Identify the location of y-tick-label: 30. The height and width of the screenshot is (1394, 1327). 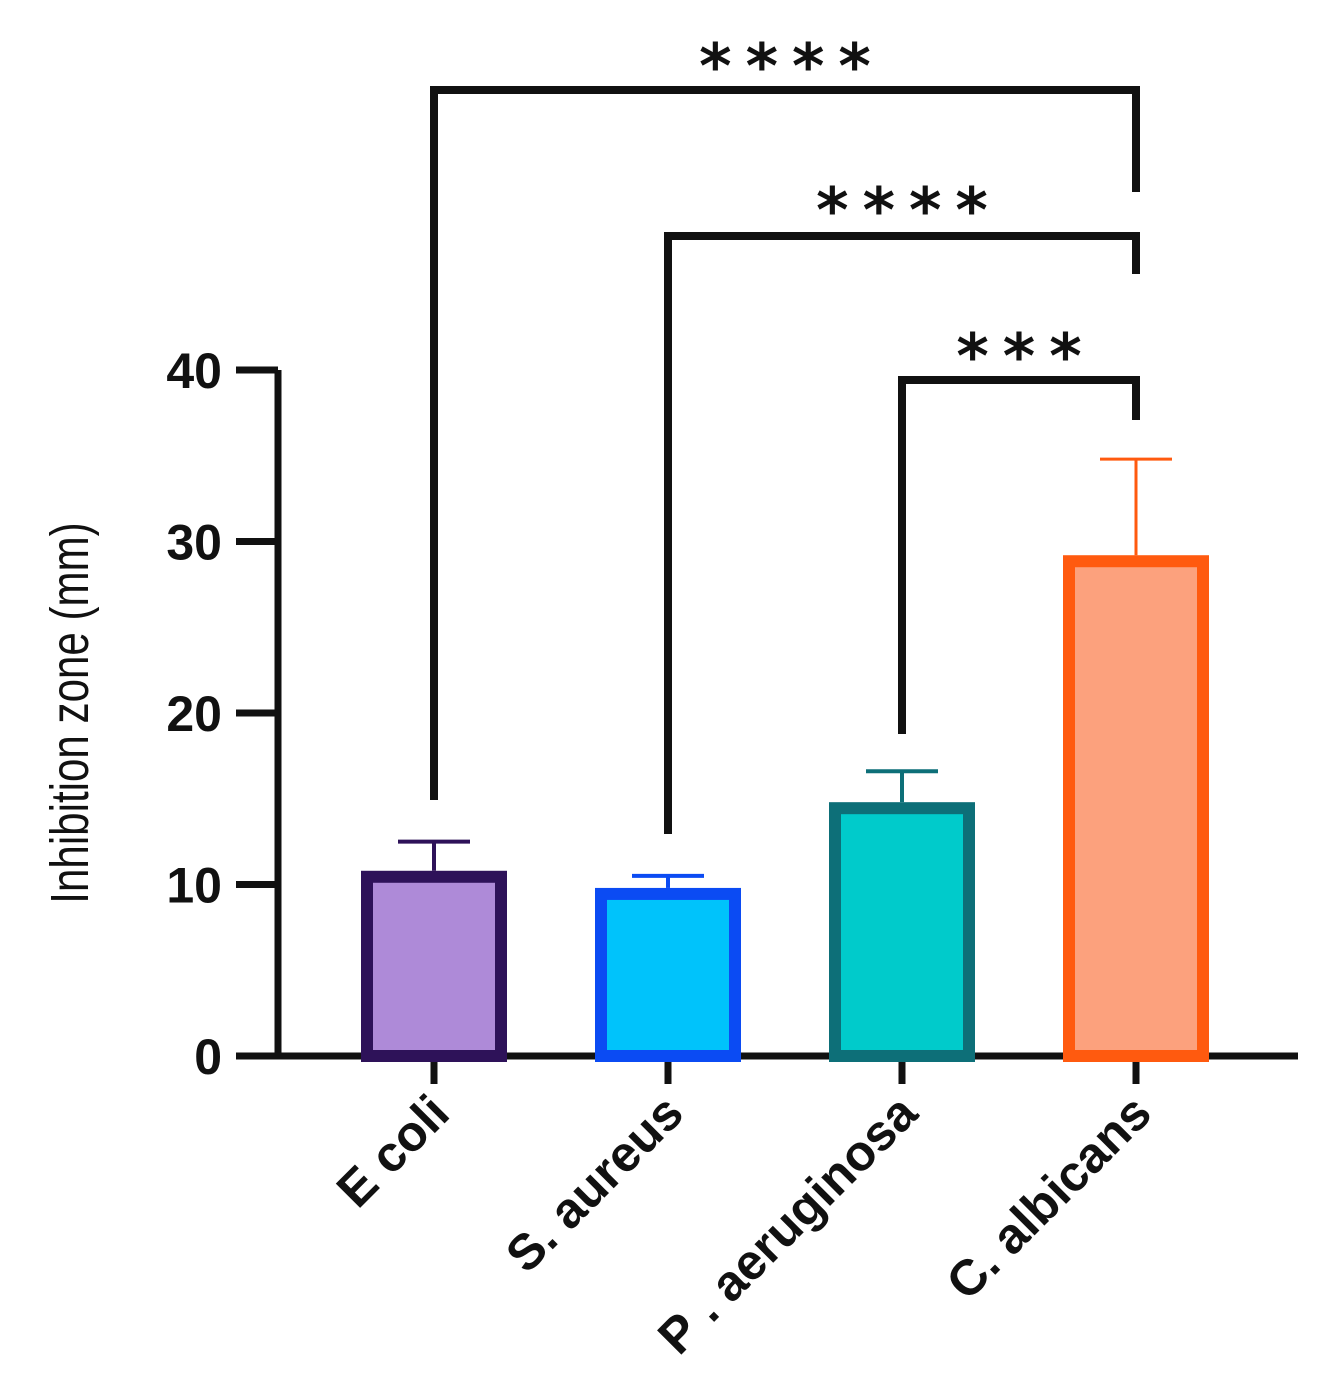
(194, 543).